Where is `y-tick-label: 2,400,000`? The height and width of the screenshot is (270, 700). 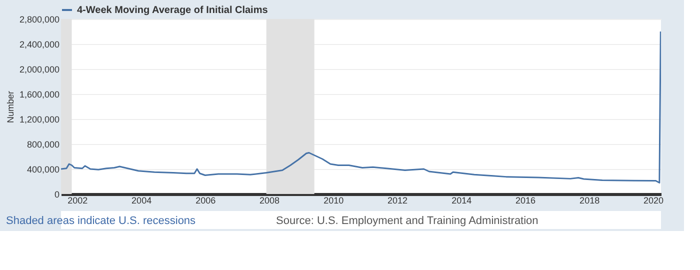 y-tick-label: 2,400,000 is located at coordinates (39, 45).